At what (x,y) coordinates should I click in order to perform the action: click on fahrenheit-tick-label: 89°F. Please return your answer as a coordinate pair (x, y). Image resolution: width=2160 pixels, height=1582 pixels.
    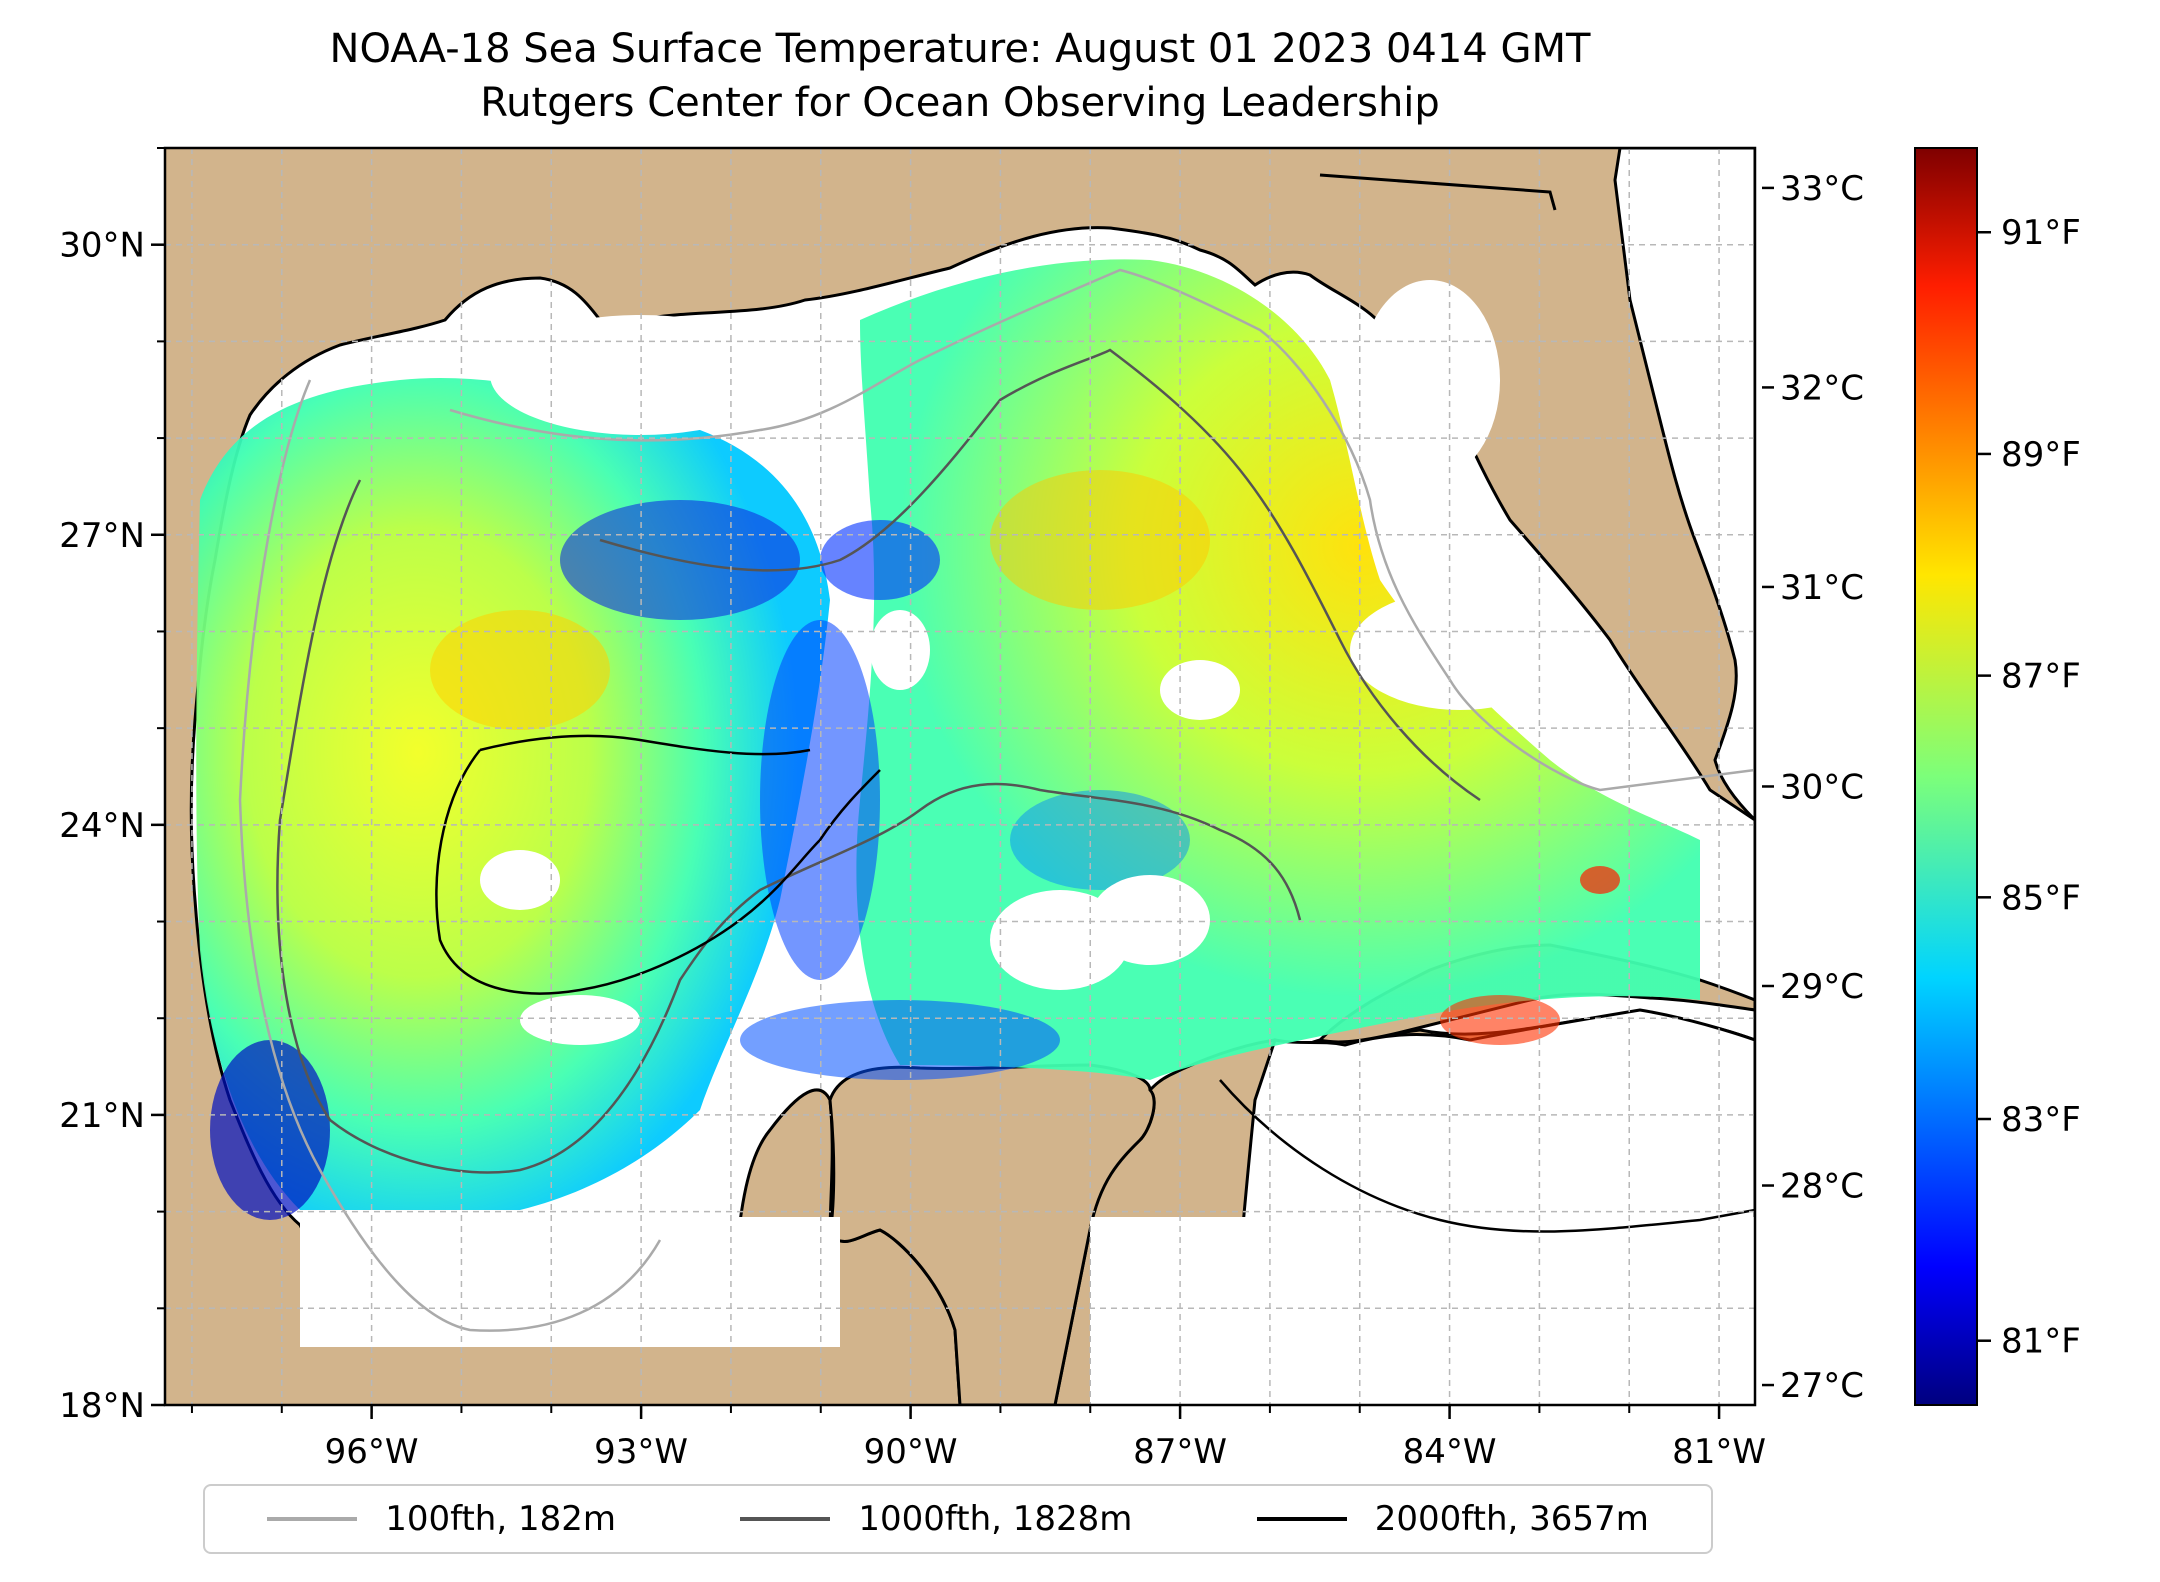
    Looking at the image, I should click on (2041, 455).